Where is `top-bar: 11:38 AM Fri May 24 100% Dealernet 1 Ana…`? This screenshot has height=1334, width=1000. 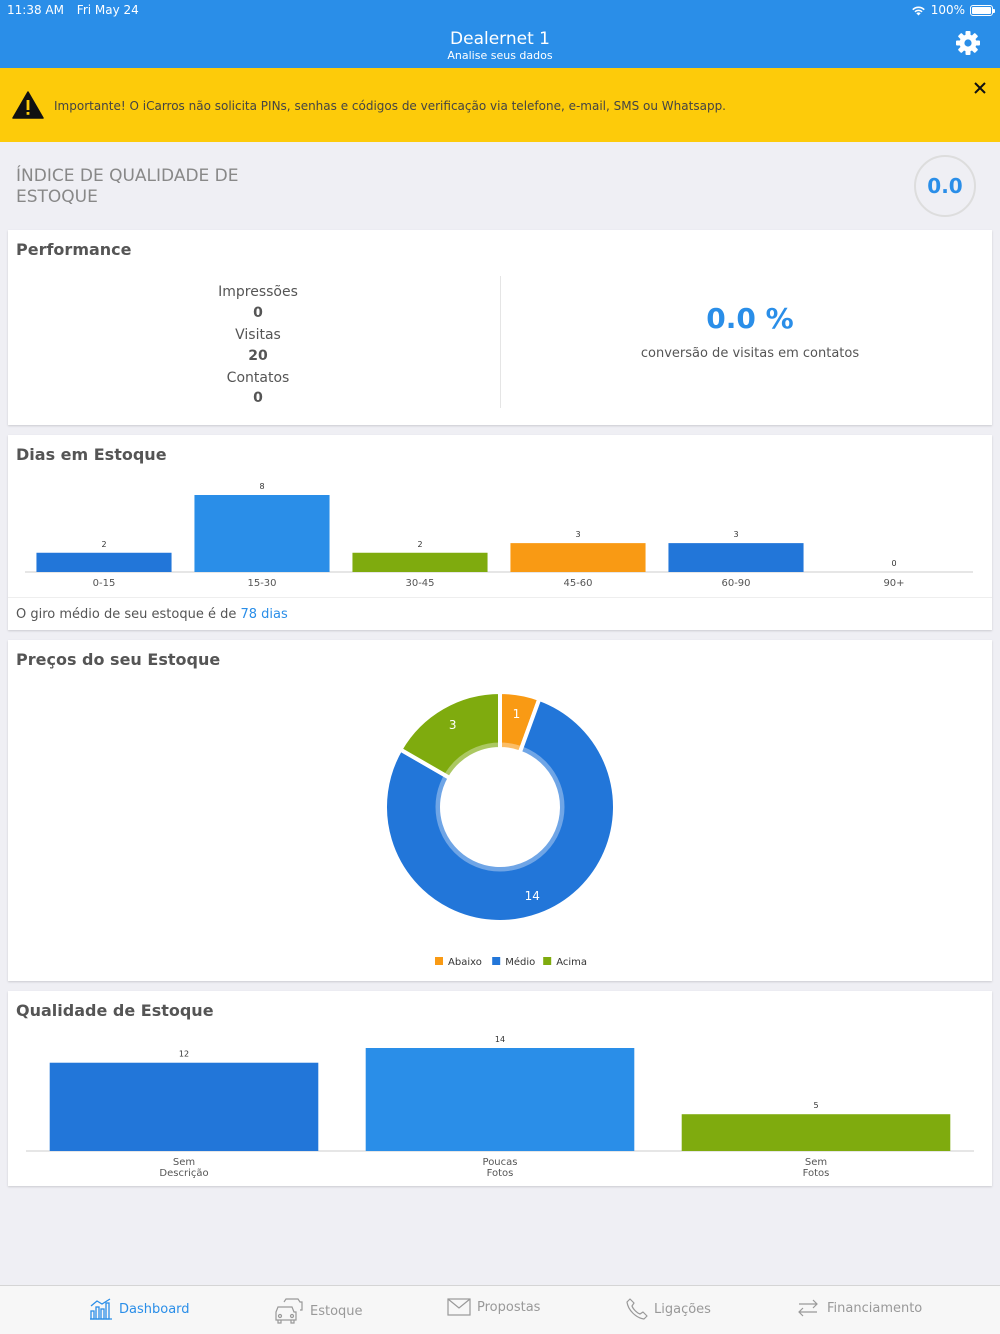
top-bar: 11:38 AM Fri May 24 100% Dealernet 1 Ana… is located at coordinates (500, 34).